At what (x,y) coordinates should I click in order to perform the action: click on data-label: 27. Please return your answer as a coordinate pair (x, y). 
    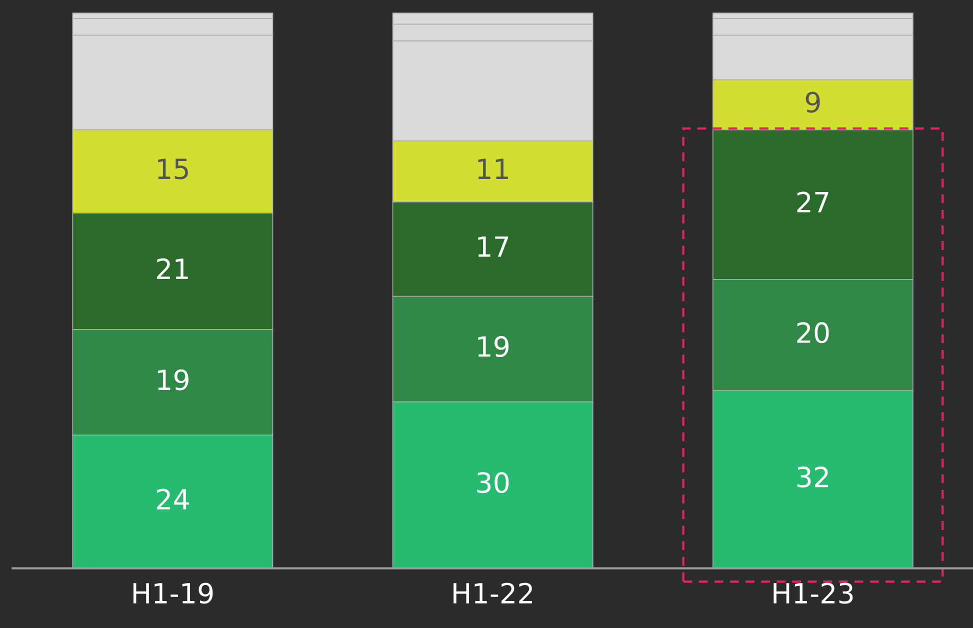
    Looking at the image, I should click on (812, 202).